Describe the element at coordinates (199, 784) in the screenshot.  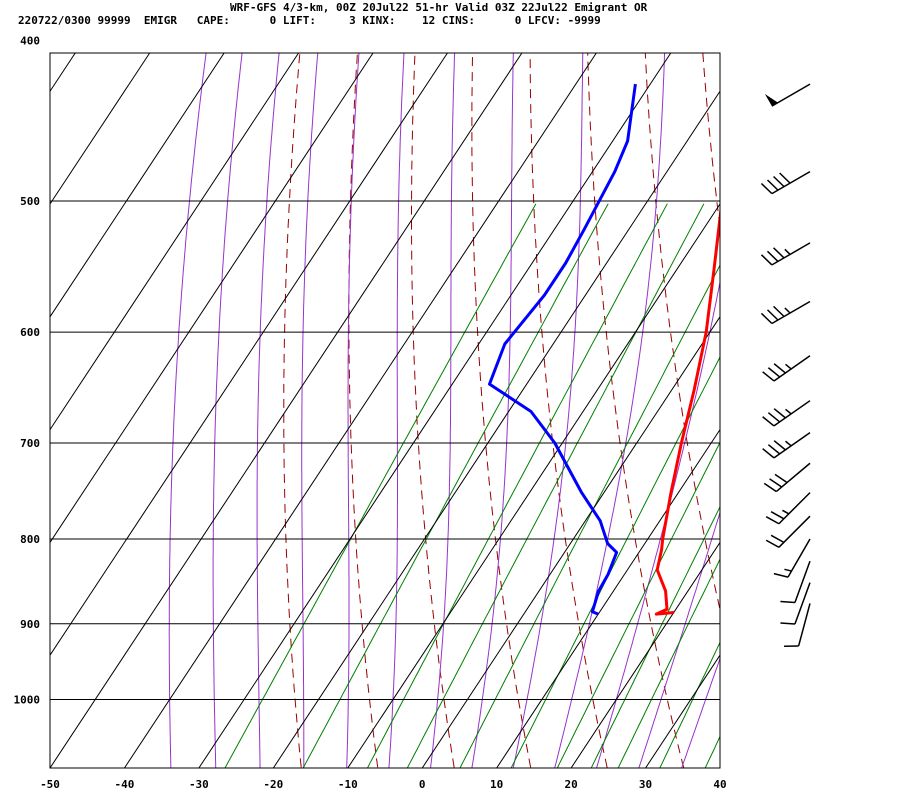
I see `temperature-tick-label: -30` at that location.